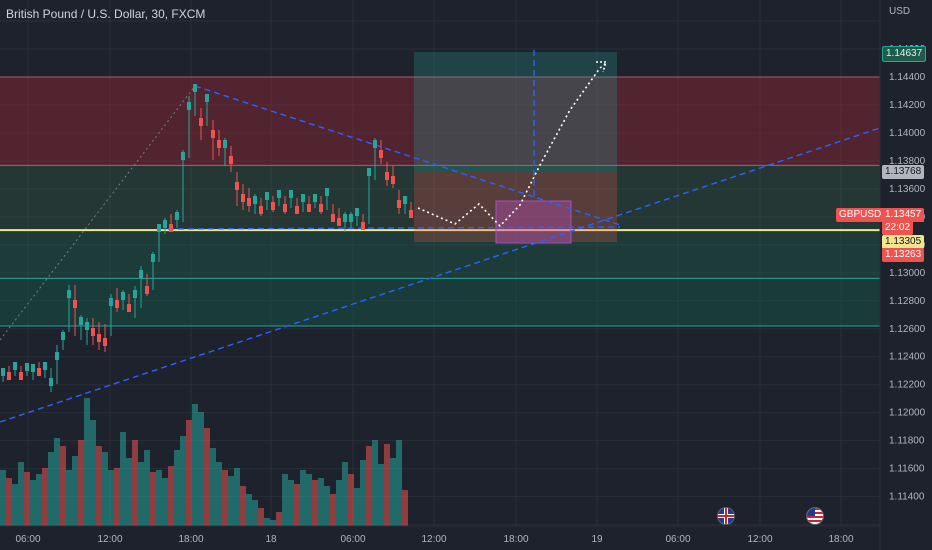 This screenshot has height=550, width=932. Describe the element at coordinates (904, 54) in the screenshot. I see `target-price-tag: 1.14637` at that location.